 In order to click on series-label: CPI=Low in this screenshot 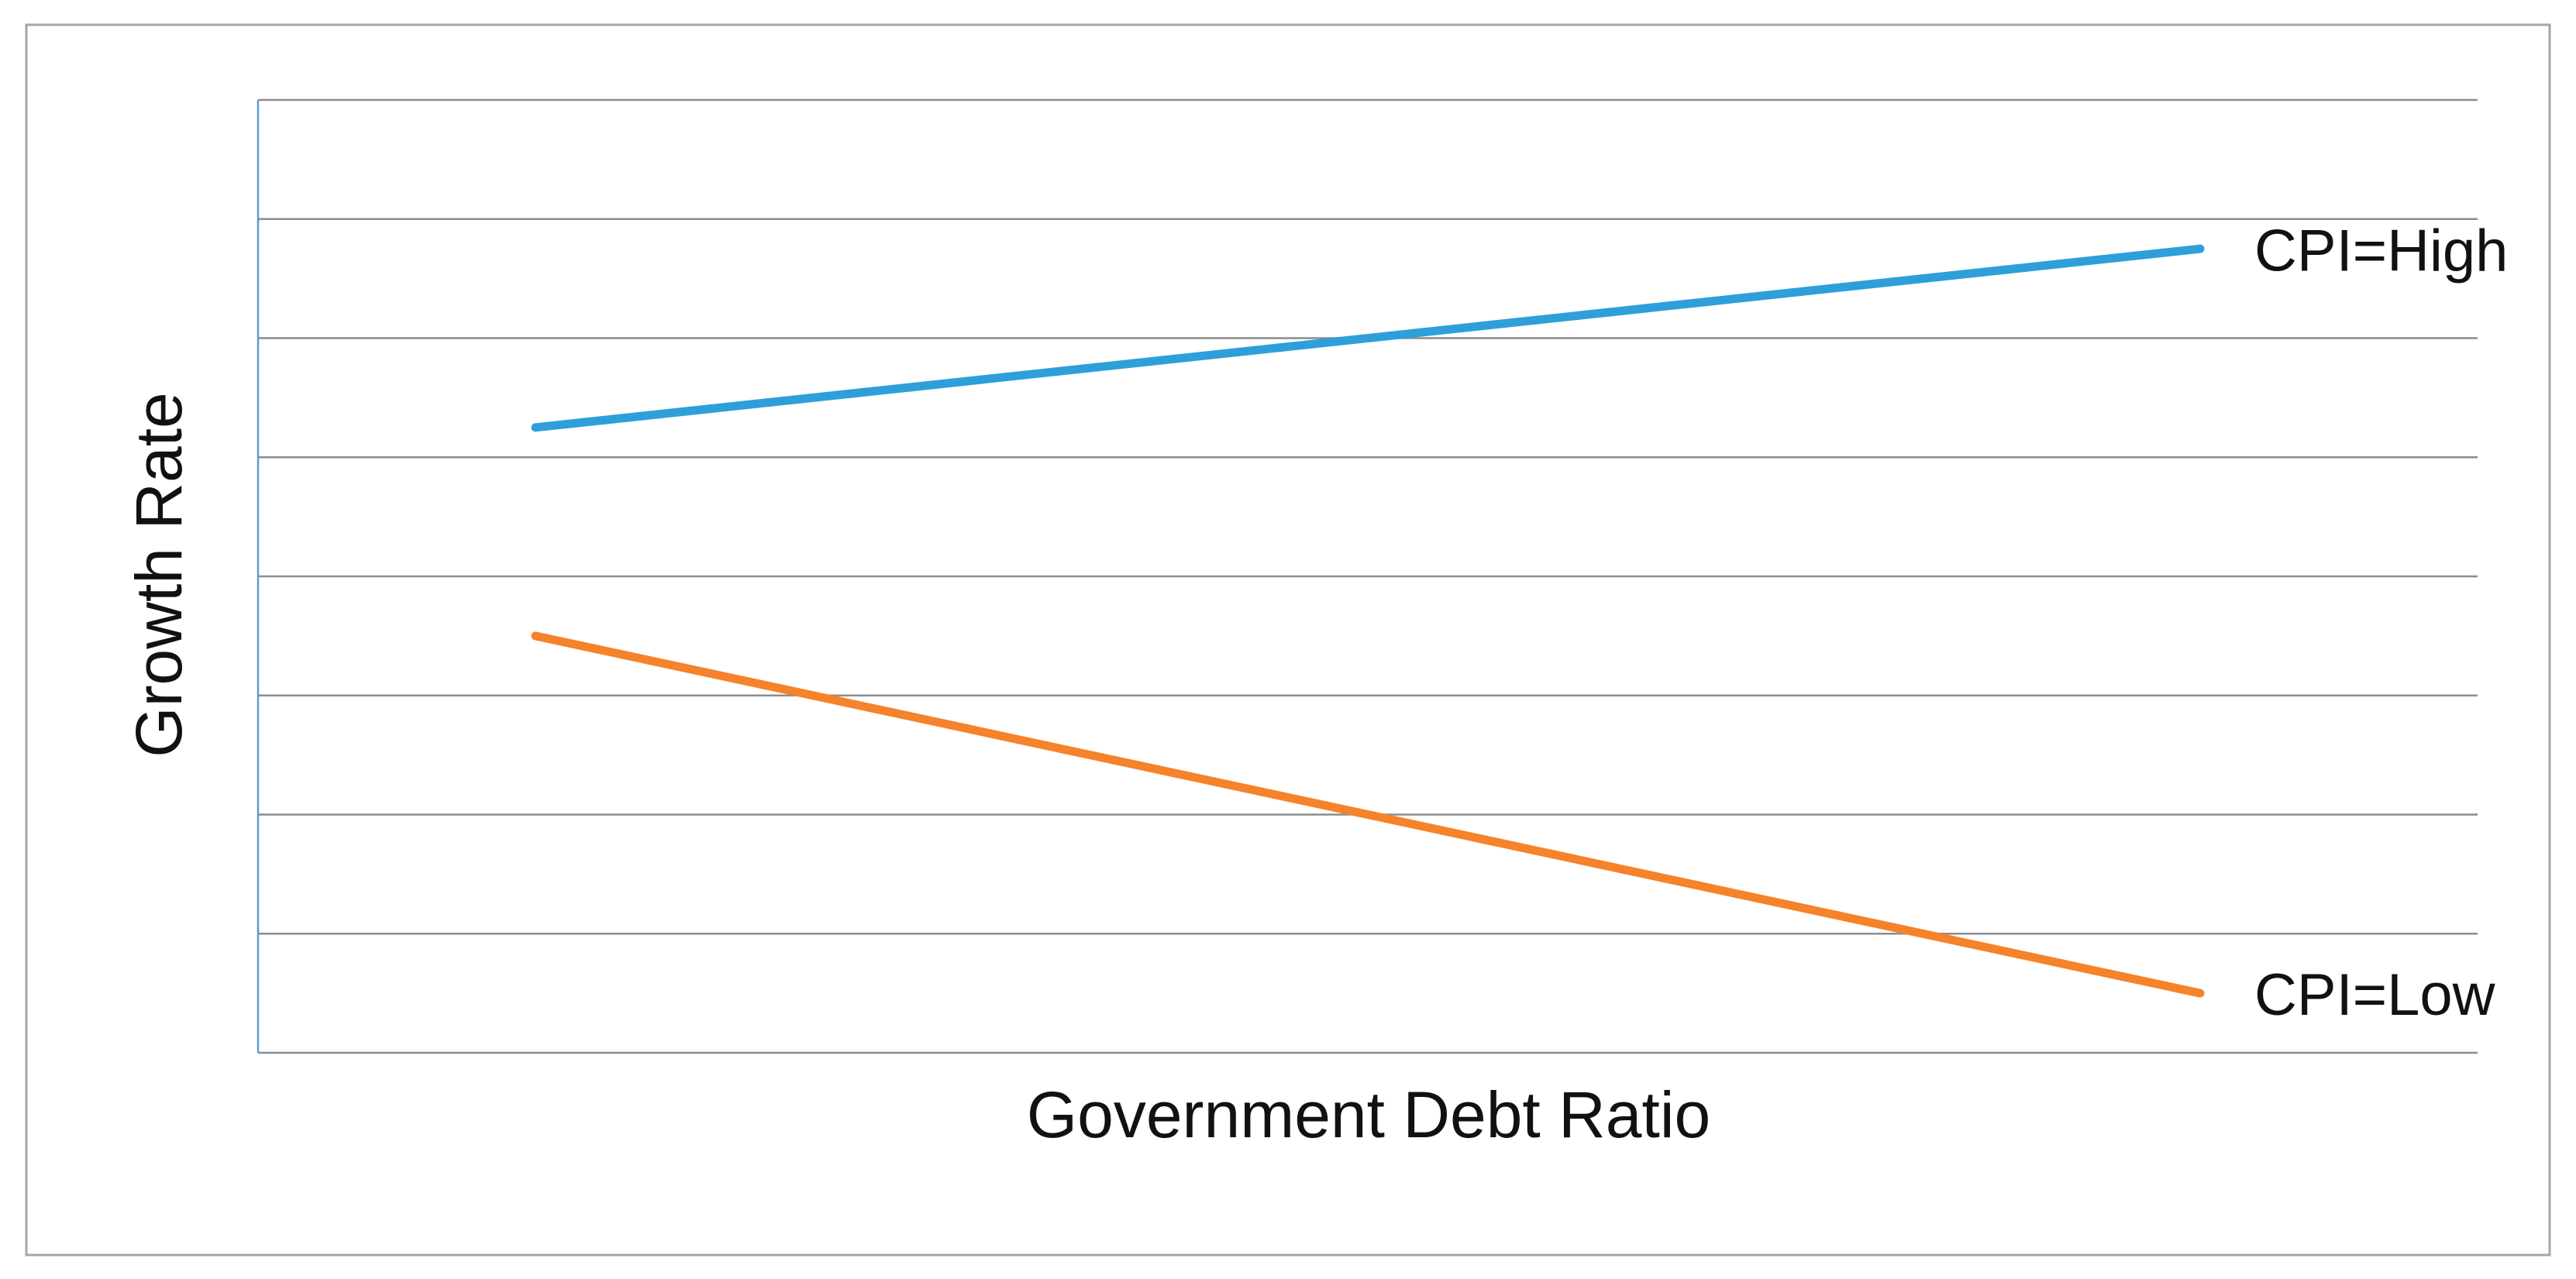, I will do `click(2375, 995)`.